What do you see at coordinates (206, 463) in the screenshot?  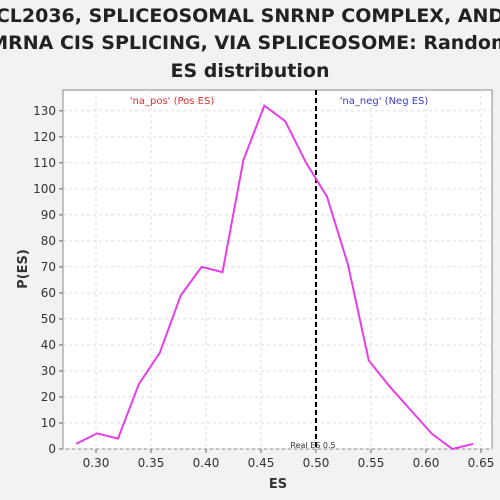 I see `x-tick-label: 0.40` at bounding box center [206, 463].